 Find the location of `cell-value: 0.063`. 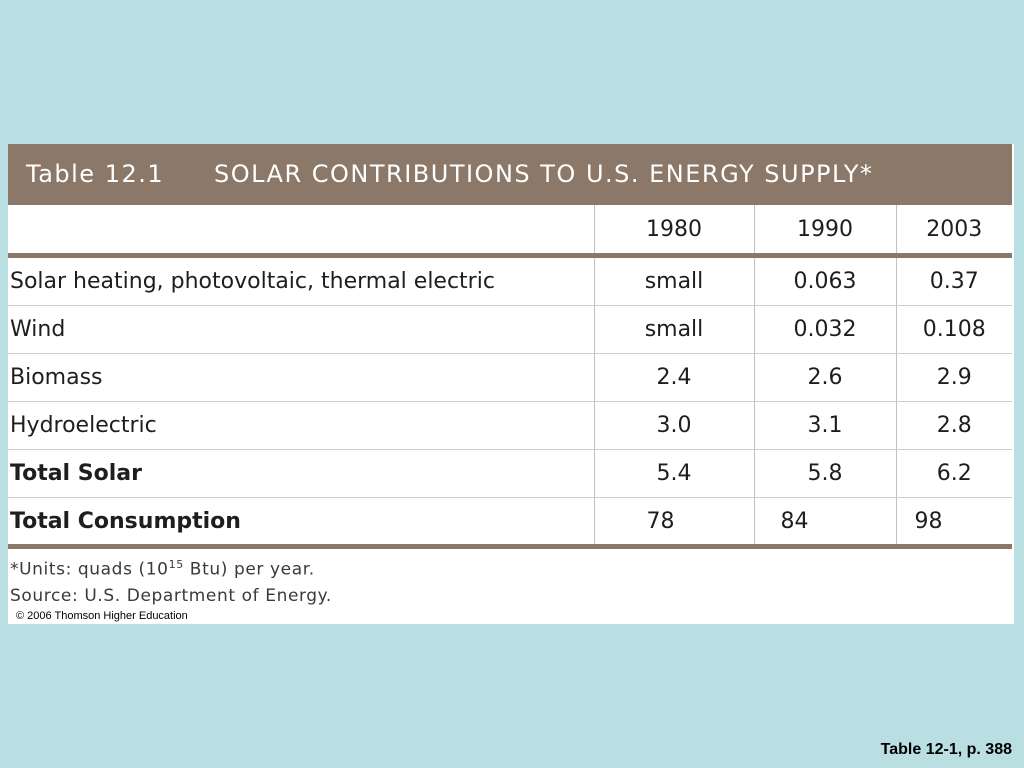

cell-value: 0.063 is located at coordinates (824, 280).